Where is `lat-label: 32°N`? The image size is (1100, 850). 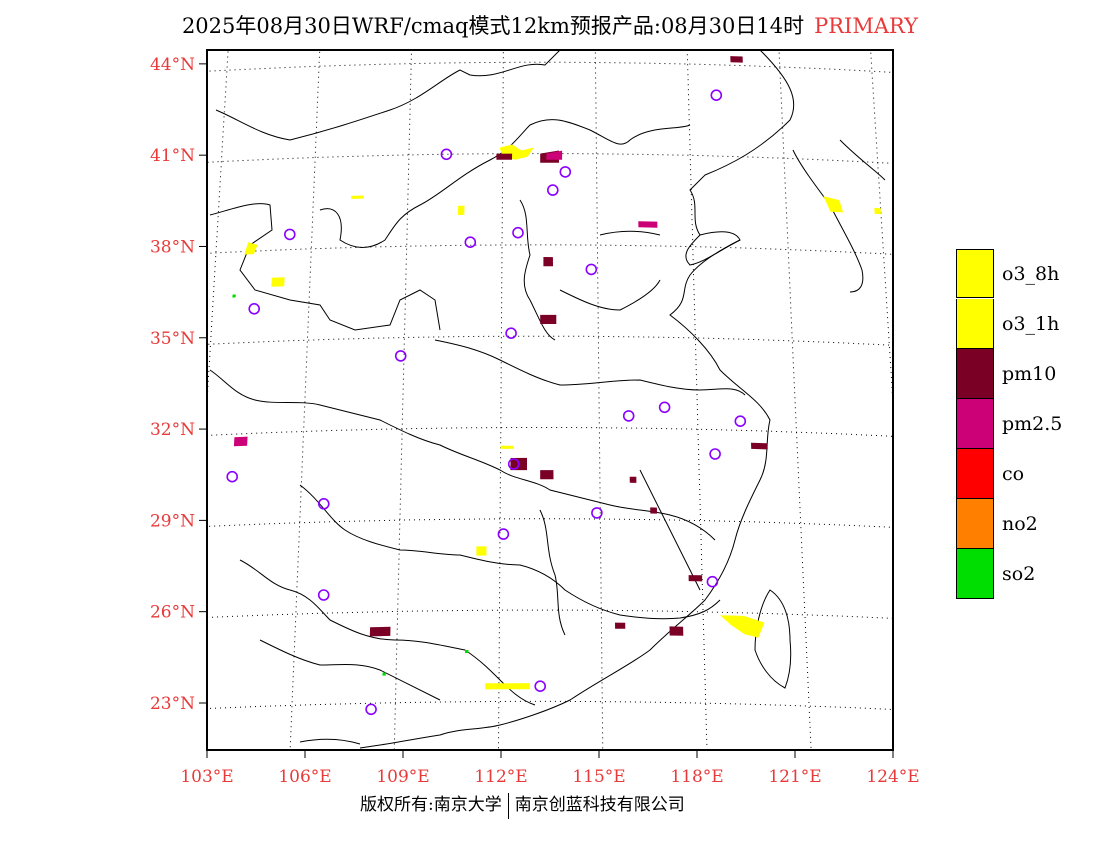
lat-label: 32°N is located at coordinates (172, 430).